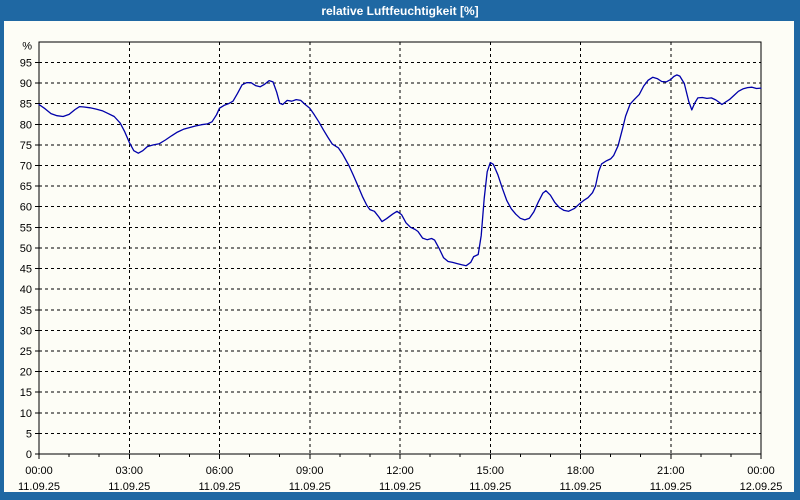  Describe the element at coordinates (26, 228) in the screenshot. I see `y-tick-label: 55` at that location.